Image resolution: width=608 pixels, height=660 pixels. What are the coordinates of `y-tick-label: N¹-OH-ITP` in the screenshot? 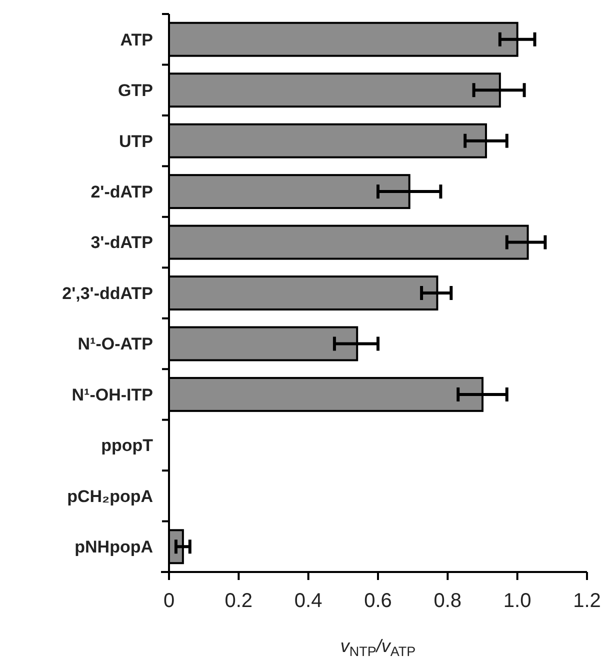 It's located at (112, 394).